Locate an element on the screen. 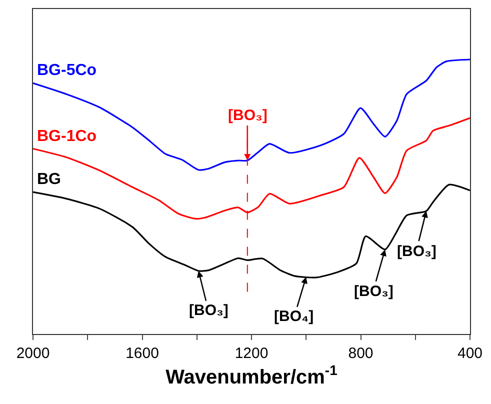  series-label: BG-1Co is located at coordinates (67, 136).